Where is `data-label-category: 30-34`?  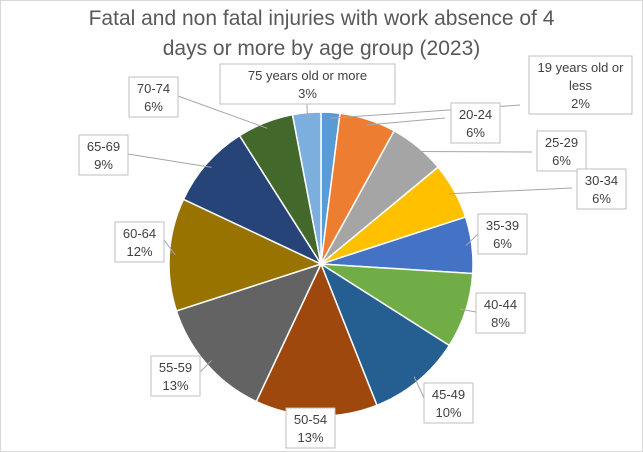
data-label-category: 30-34 is located at coordinates (601, 180).